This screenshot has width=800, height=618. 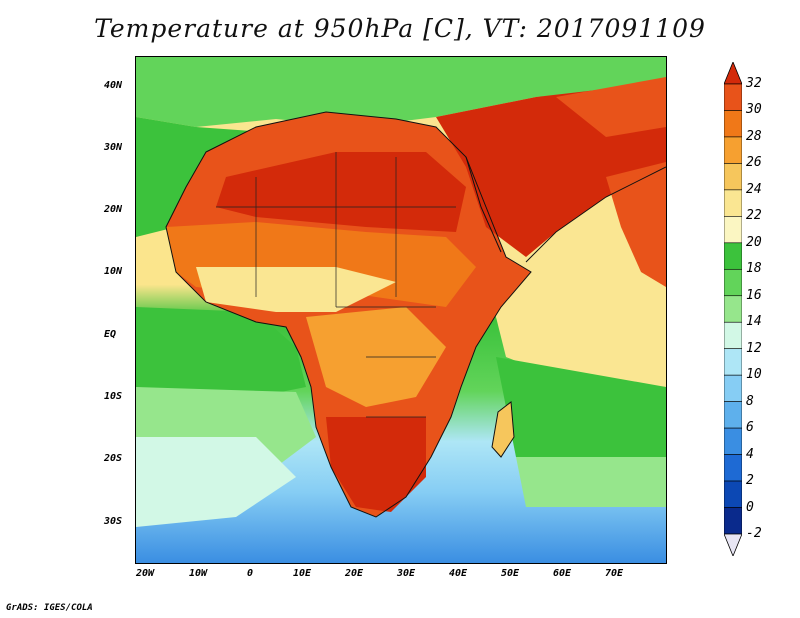 What do you see at coordinates (503, 429) in the screenshot?
I see `madagascar-coastline` at bounding box center [503, 429].